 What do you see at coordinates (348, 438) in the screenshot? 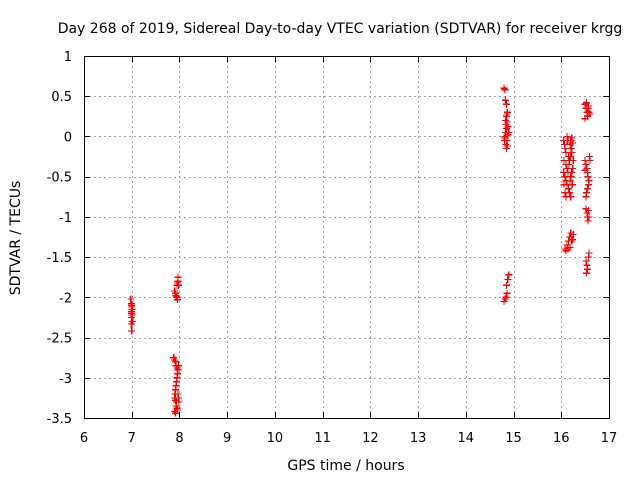
I see `x-tick-labels: 6 7 8 9 10 11 12 13 14 15 16 17` at bounding box center [348, 438].